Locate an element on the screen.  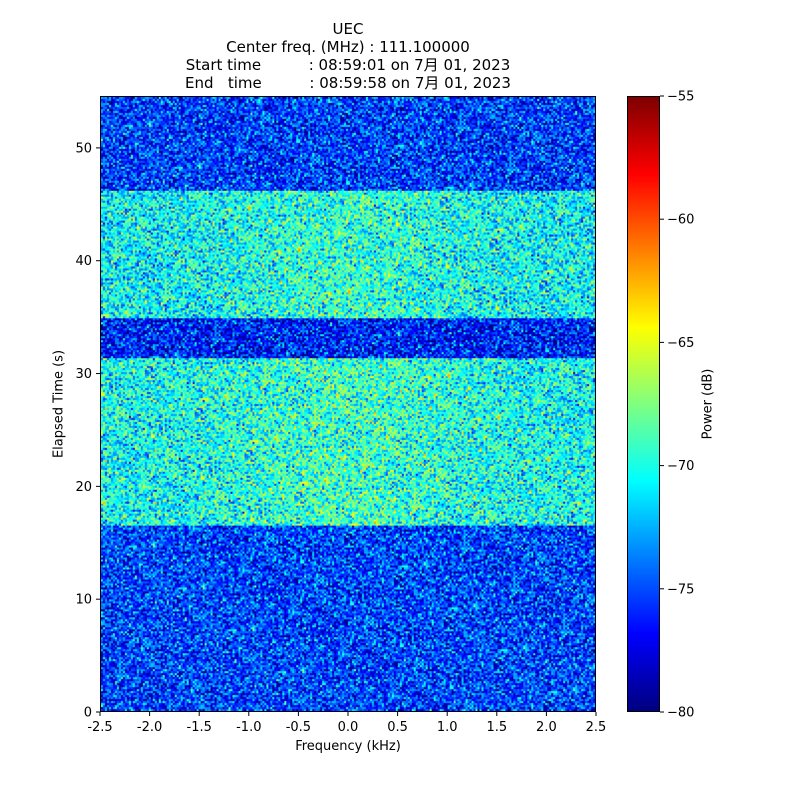
x-tick-label: 1.5 is located at coordinates (496, 727).